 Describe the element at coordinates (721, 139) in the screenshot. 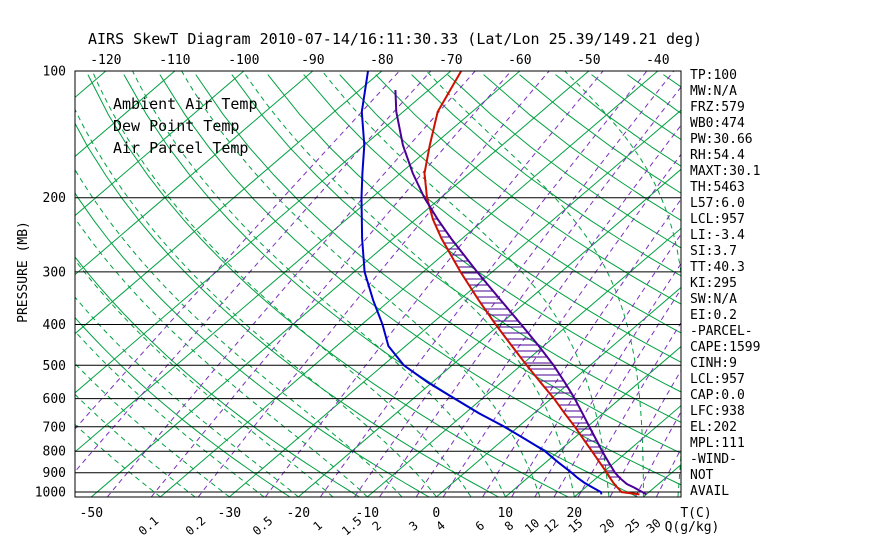

I see `stats-line: PW:30.66` at that location.